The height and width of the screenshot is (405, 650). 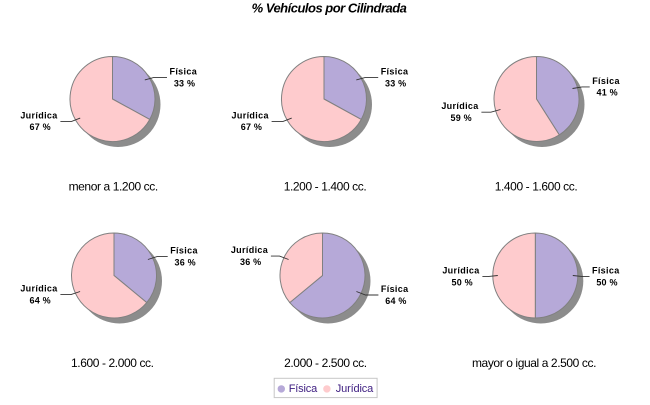 What do you see at coordinates (112, 363) in the screenshot?
I see `svg-text: 1.600 - 2.000 cc.` at bounding box center [112, 363].